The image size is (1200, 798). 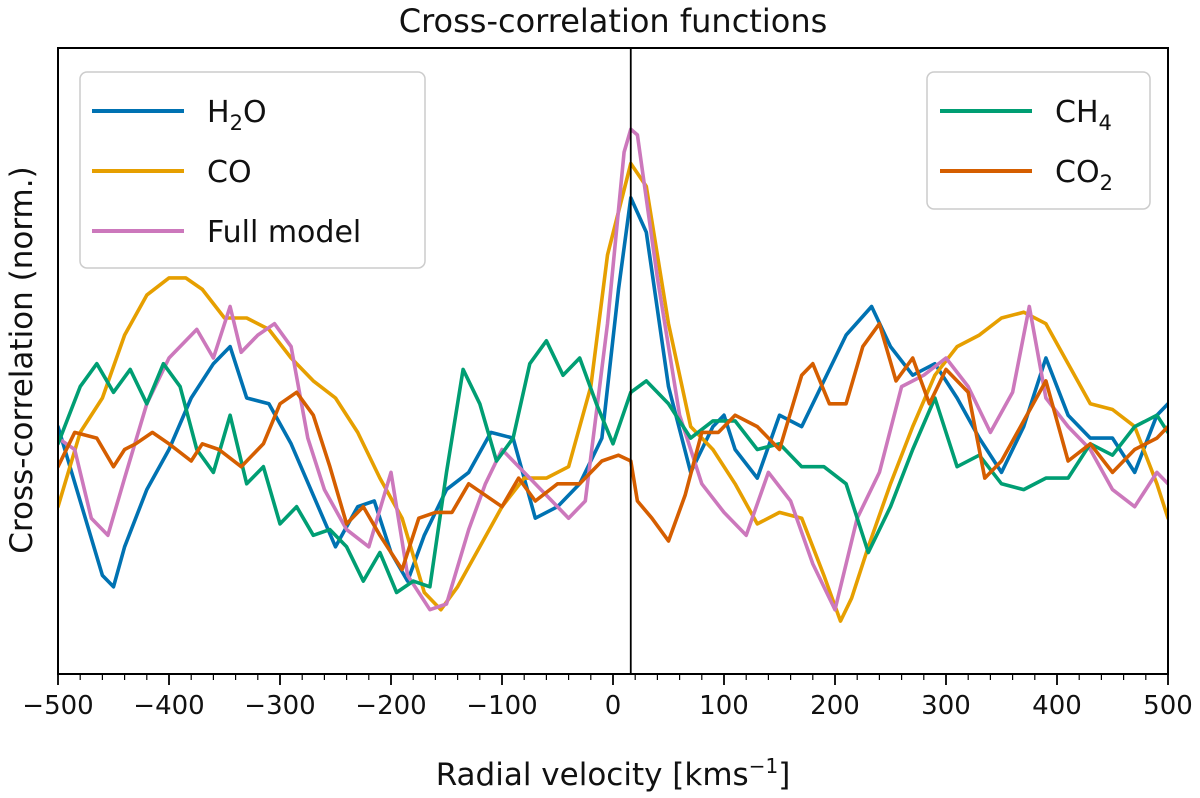 I want to click on x-tick-label: 400, so click(x=1057, y=706).